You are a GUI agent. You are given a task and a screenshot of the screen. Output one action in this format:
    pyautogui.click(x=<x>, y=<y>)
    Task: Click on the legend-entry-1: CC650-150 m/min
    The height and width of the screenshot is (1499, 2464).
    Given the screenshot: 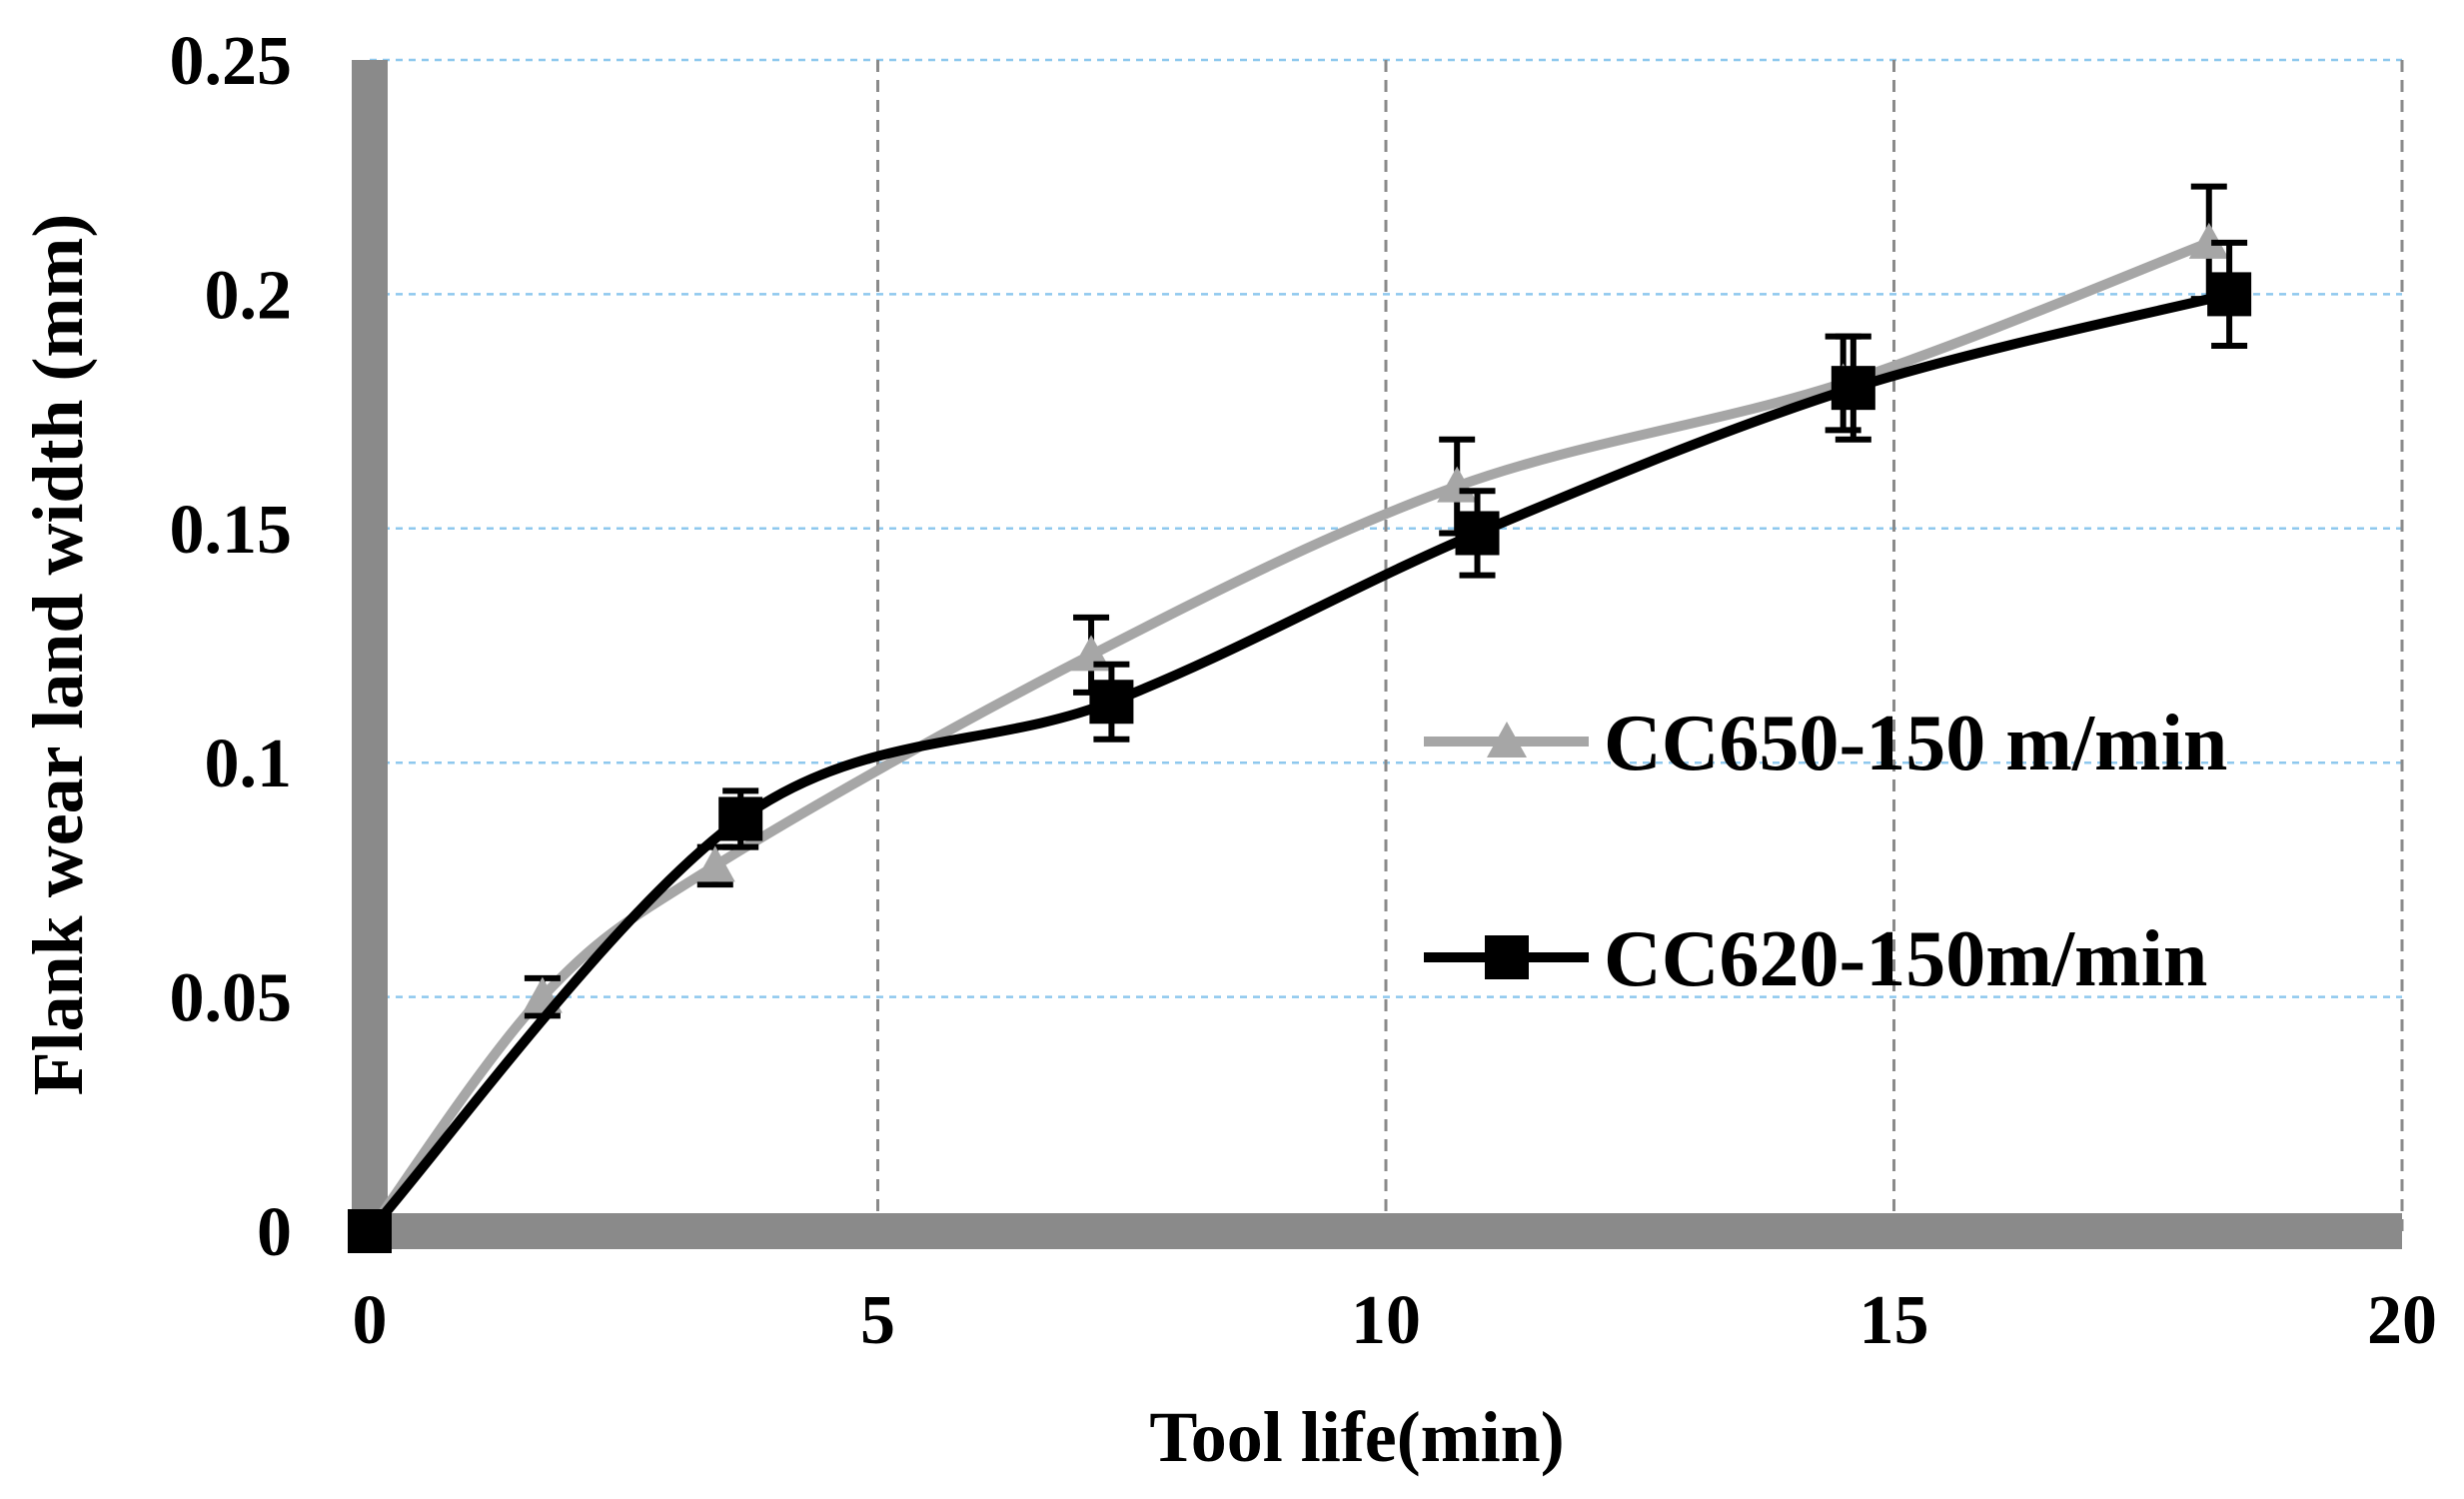 What is the action you would take?
    pyautogui.click(x=1825, y=743)
    